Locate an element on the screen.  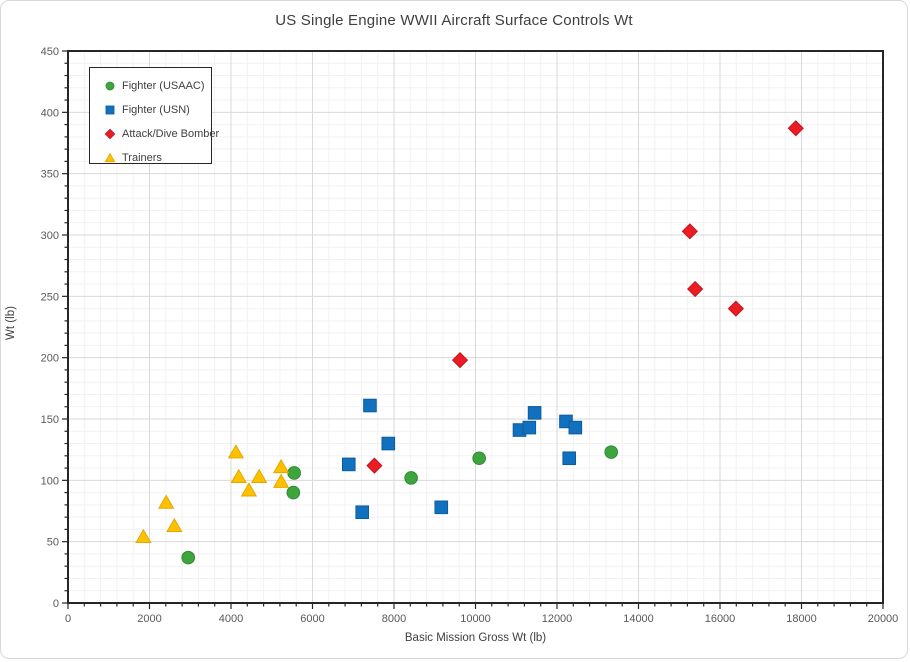
triangle-legend-icon is located at coordinates (110, 157).